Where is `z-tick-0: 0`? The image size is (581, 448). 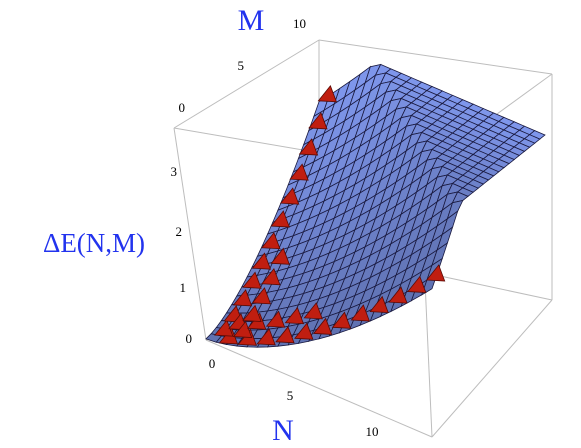 z-tick-0: 0 is located at coordinates (189, 338).